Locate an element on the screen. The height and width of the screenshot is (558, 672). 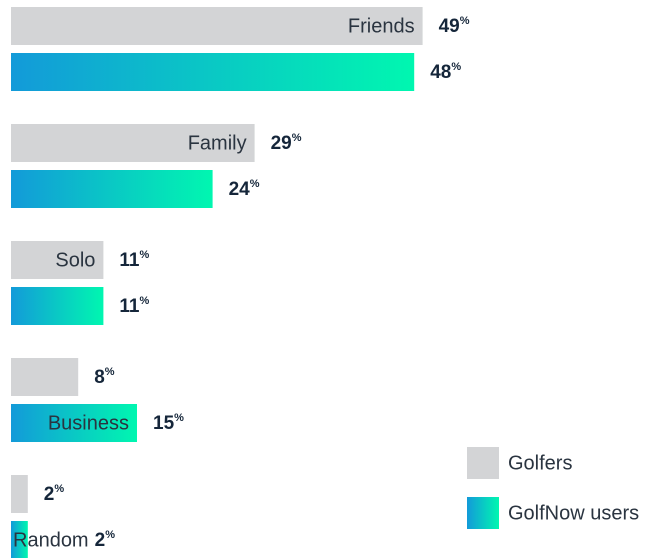
category-label: Solo is located at coordinates (75, 260).